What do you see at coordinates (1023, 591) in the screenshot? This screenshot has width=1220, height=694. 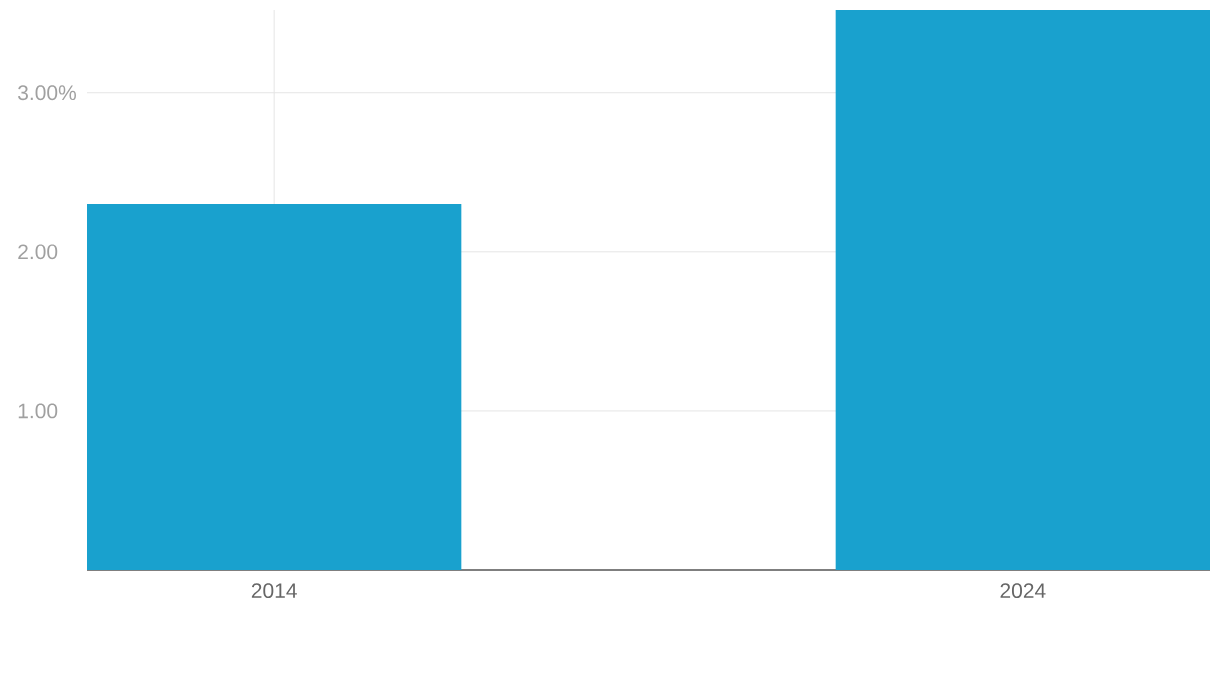 I see `x-tick-label: 2024` at bounding box center [1023, 591].